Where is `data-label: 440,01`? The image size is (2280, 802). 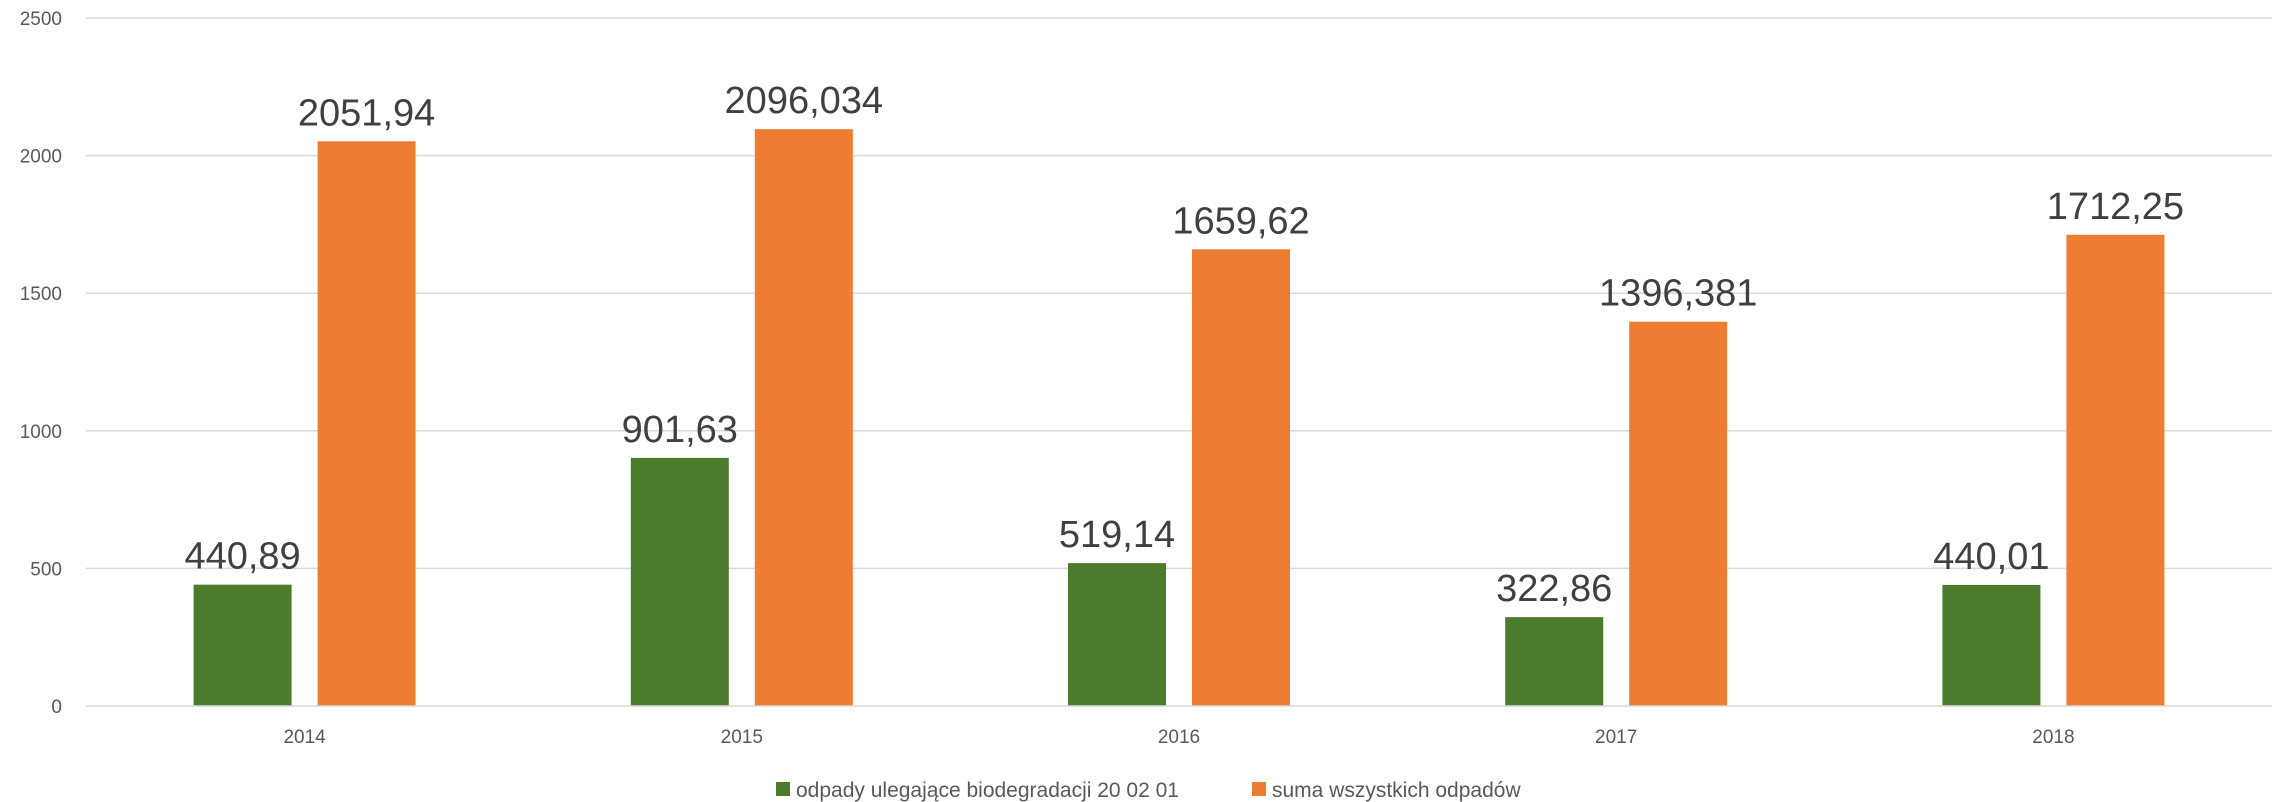
data-label: 440,01 is located at coordinates (1991, 557).